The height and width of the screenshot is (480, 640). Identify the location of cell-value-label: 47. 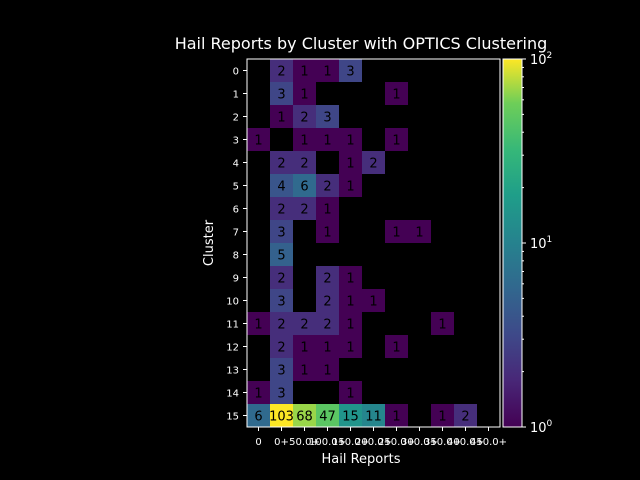
(327, 417).